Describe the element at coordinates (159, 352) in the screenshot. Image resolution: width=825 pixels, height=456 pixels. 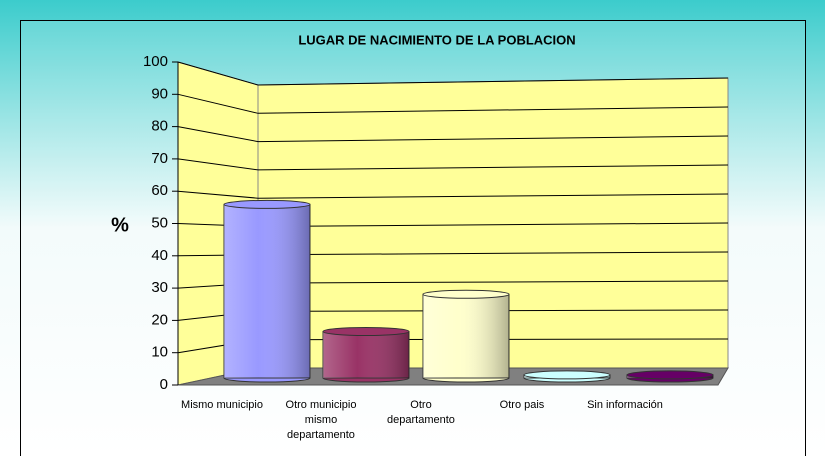
I see `y-tick-label: 10` at that location.